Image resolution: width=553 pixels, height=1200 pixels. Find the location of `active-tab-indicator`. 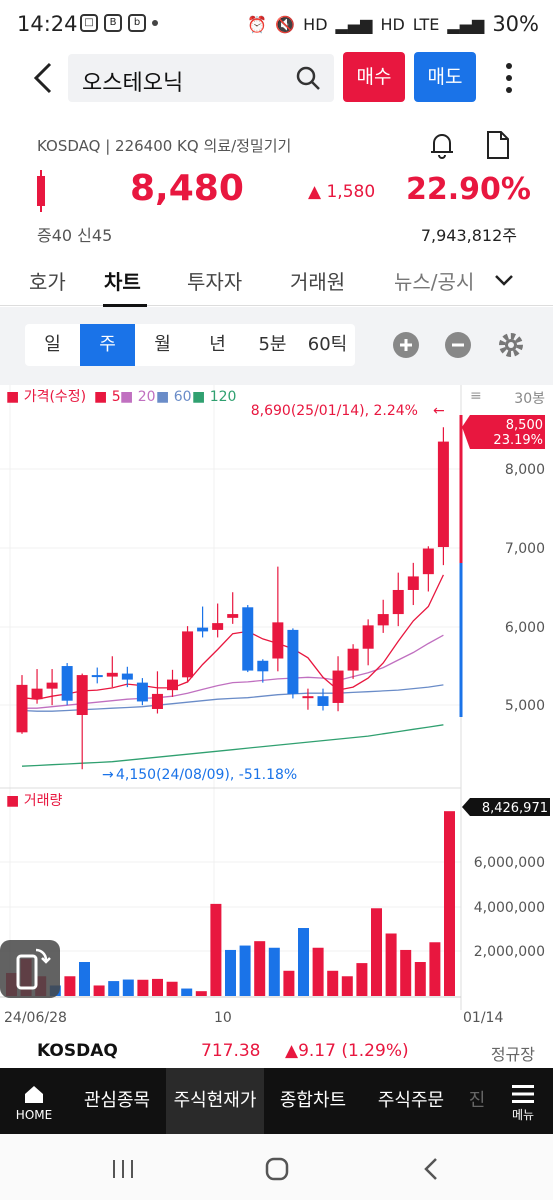

active-tab-indicator is located at coordinates (125, 305).